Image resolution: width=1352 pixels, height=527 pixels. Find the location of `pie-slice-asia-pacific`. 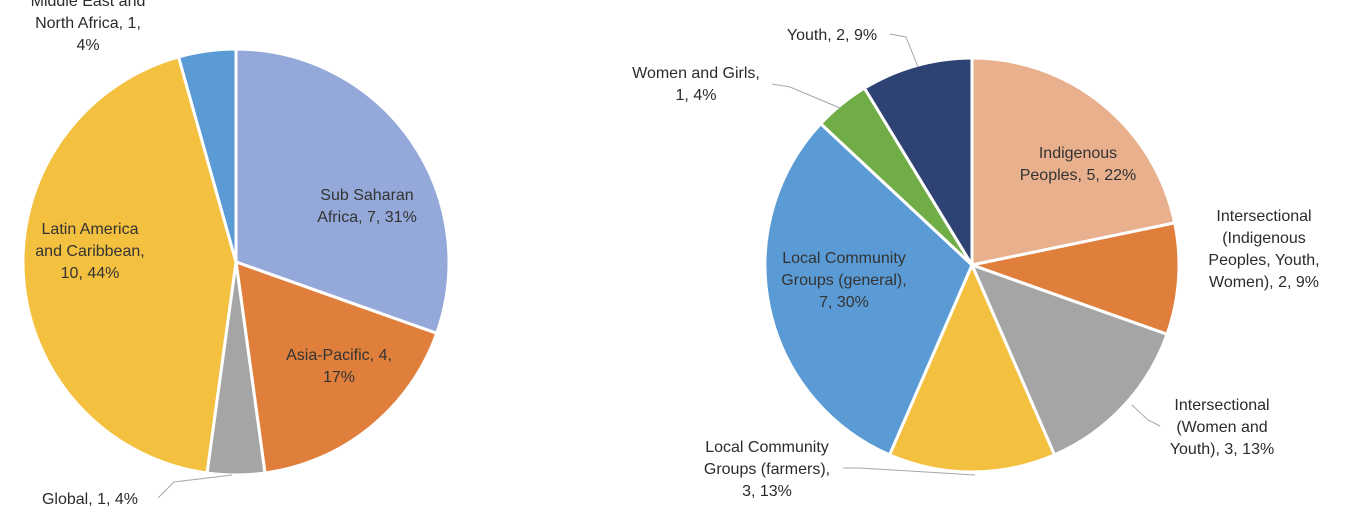

pie-slice-asia-pacific is located at coordinates (336, 367).